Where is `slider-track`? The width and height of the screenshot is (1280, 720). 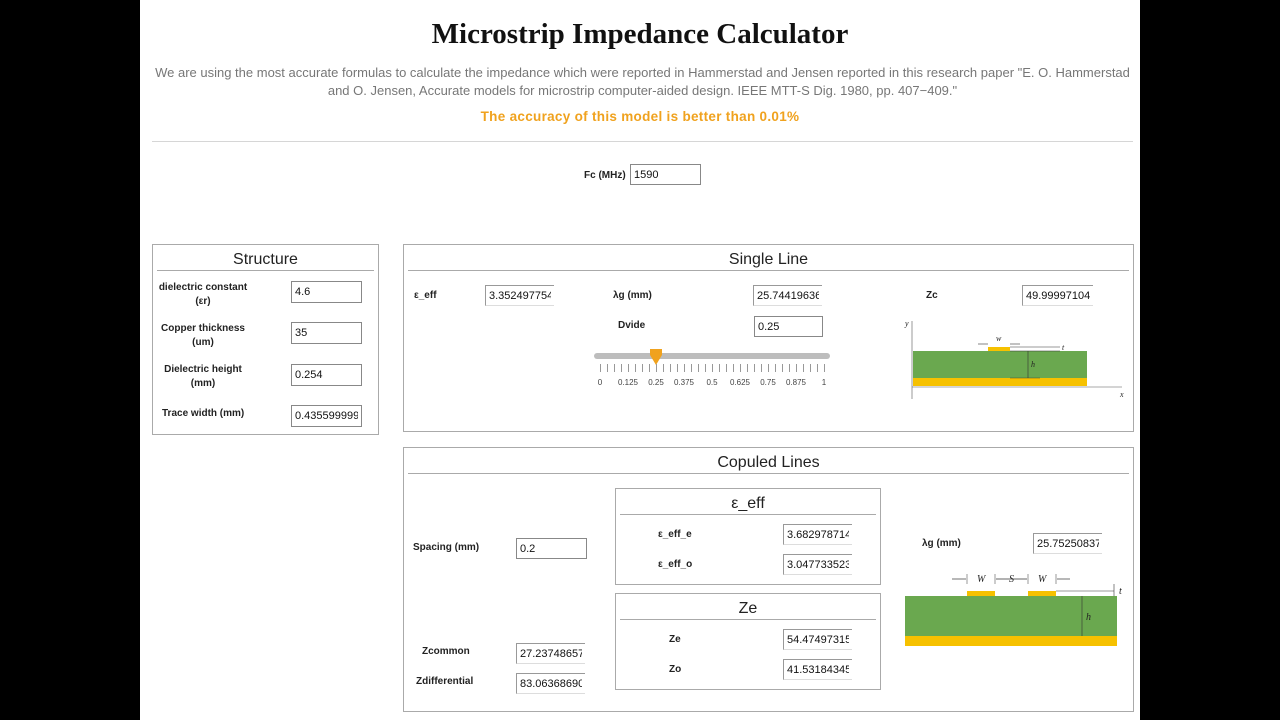 slider-track is located at coordinates (712, 356).